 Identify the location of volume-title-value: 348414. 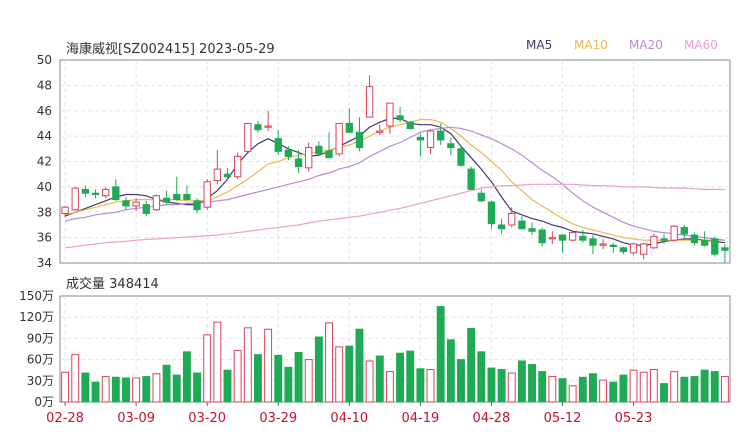
(134, 284).